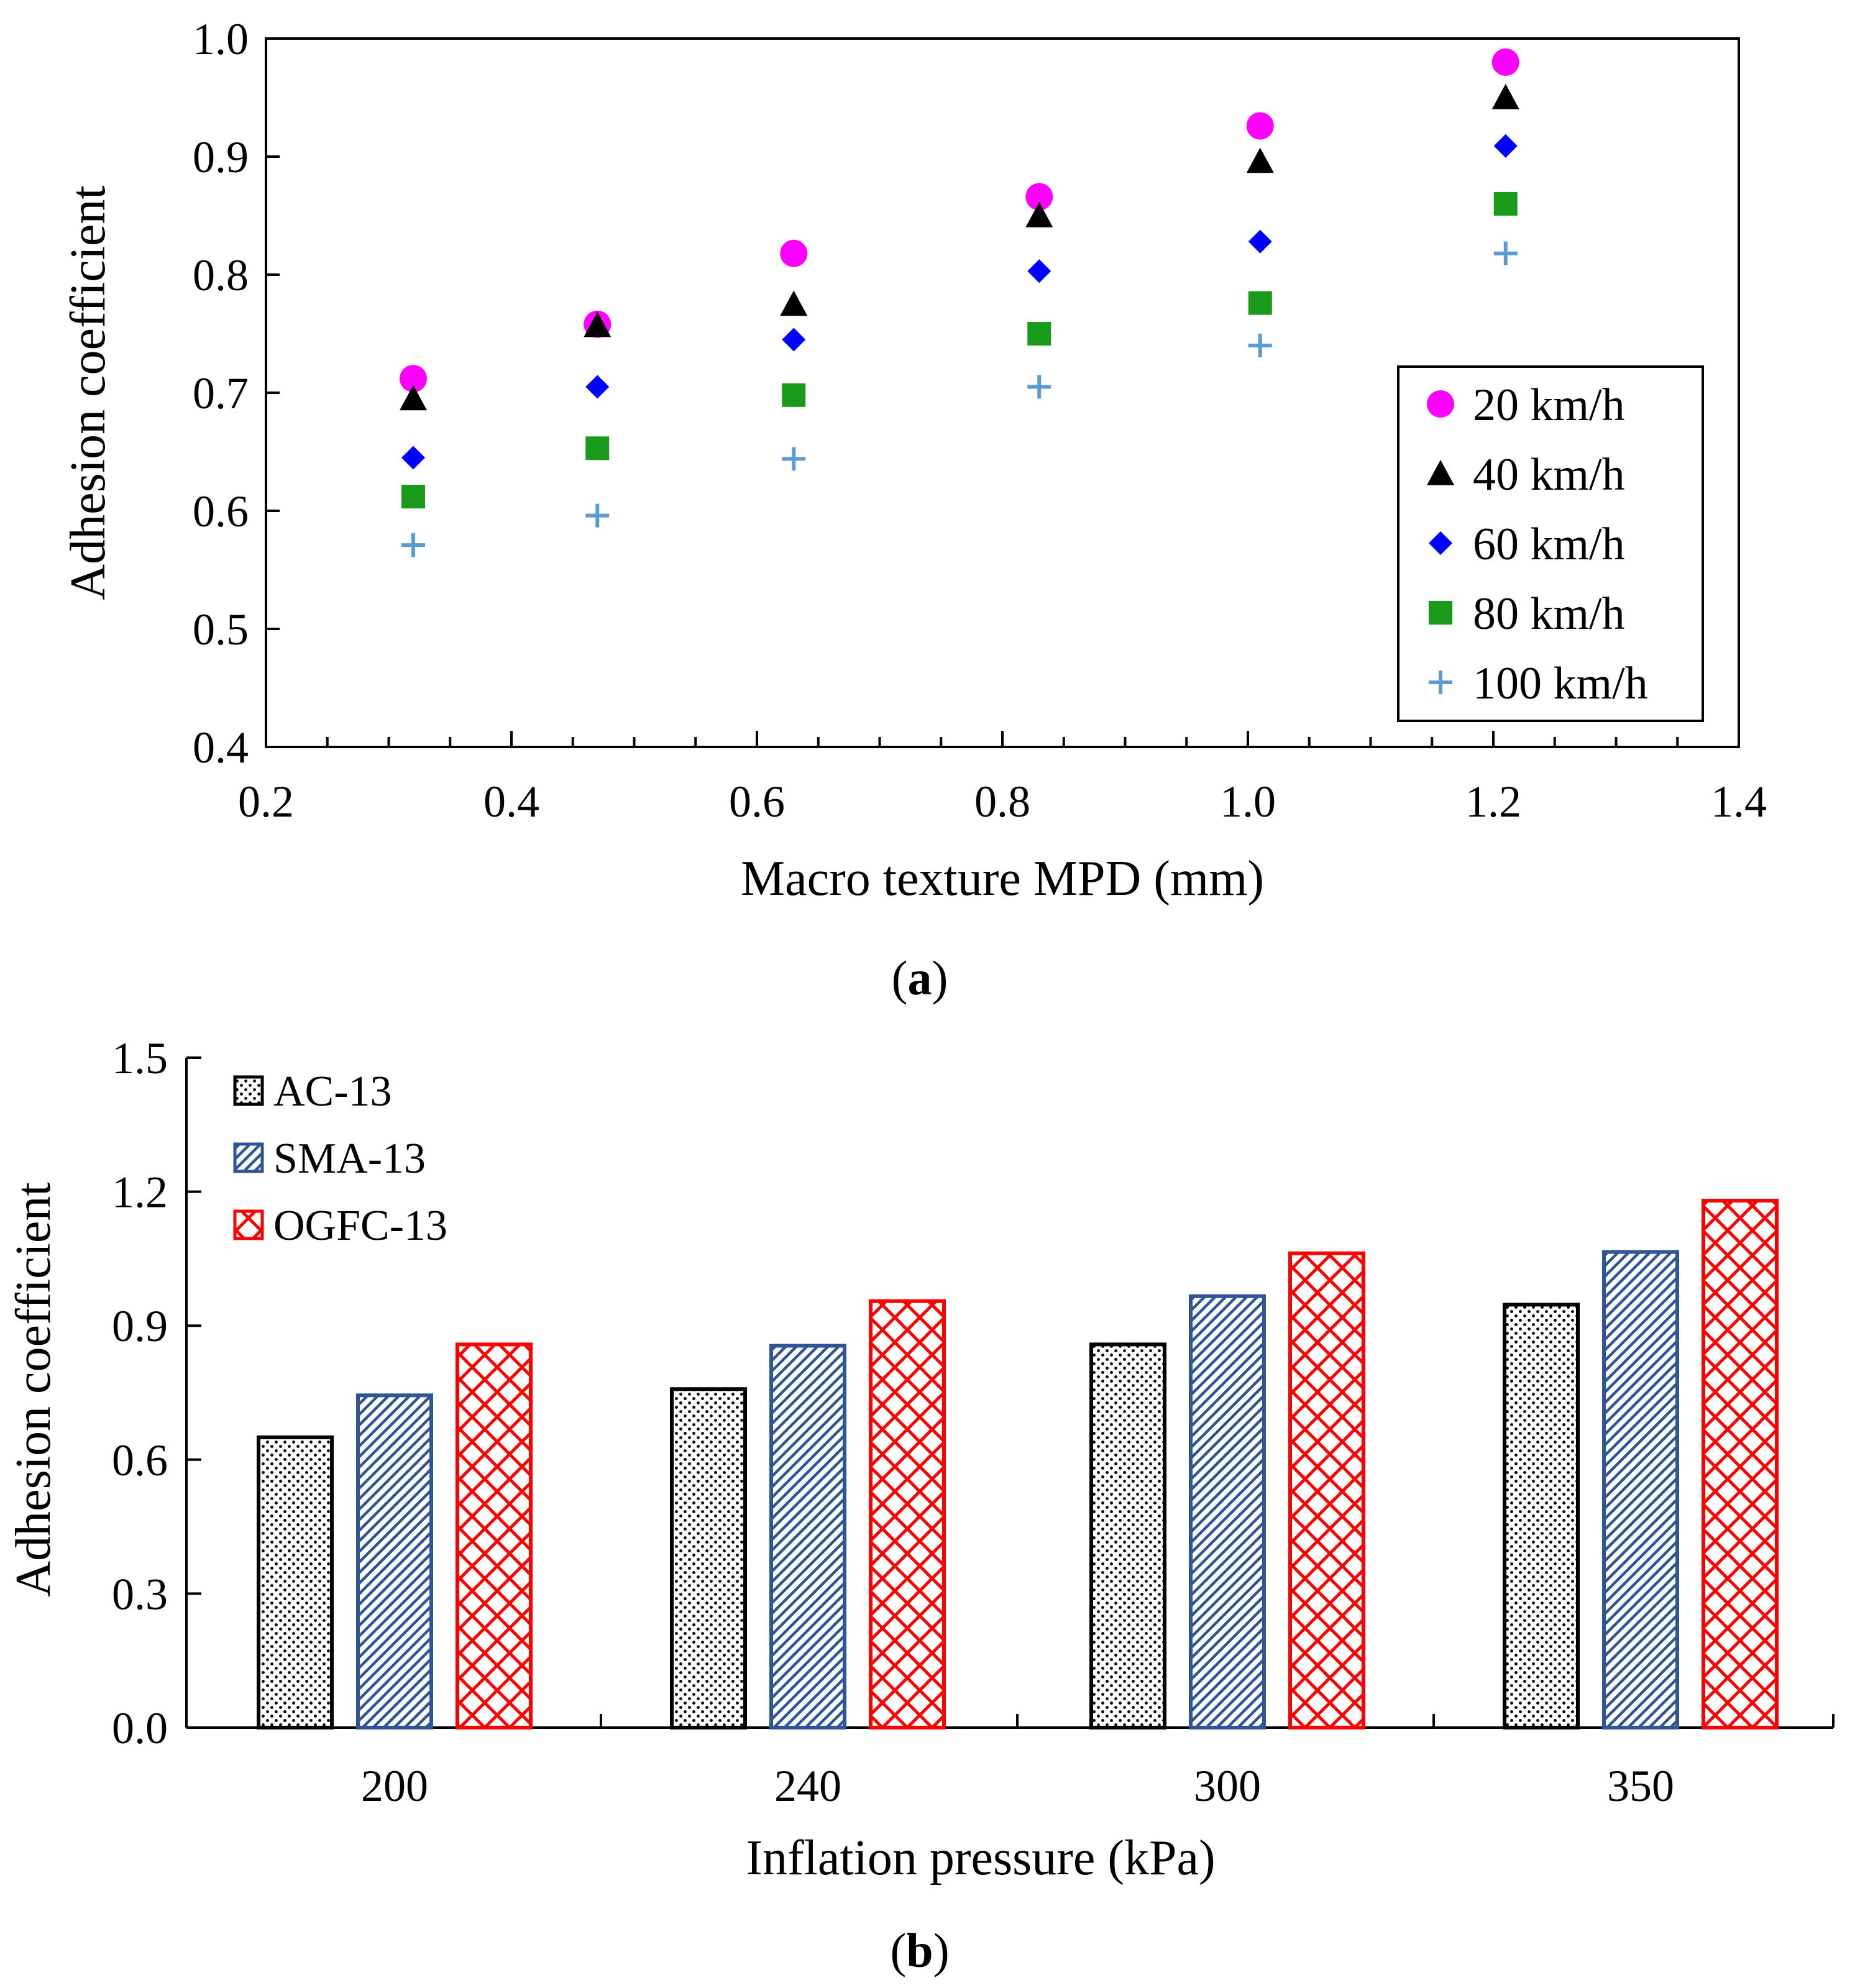 This screenshot has height=1988, width=1860. I want to click on chart-a-x-tick-label: 0.6, so click(757, 802).